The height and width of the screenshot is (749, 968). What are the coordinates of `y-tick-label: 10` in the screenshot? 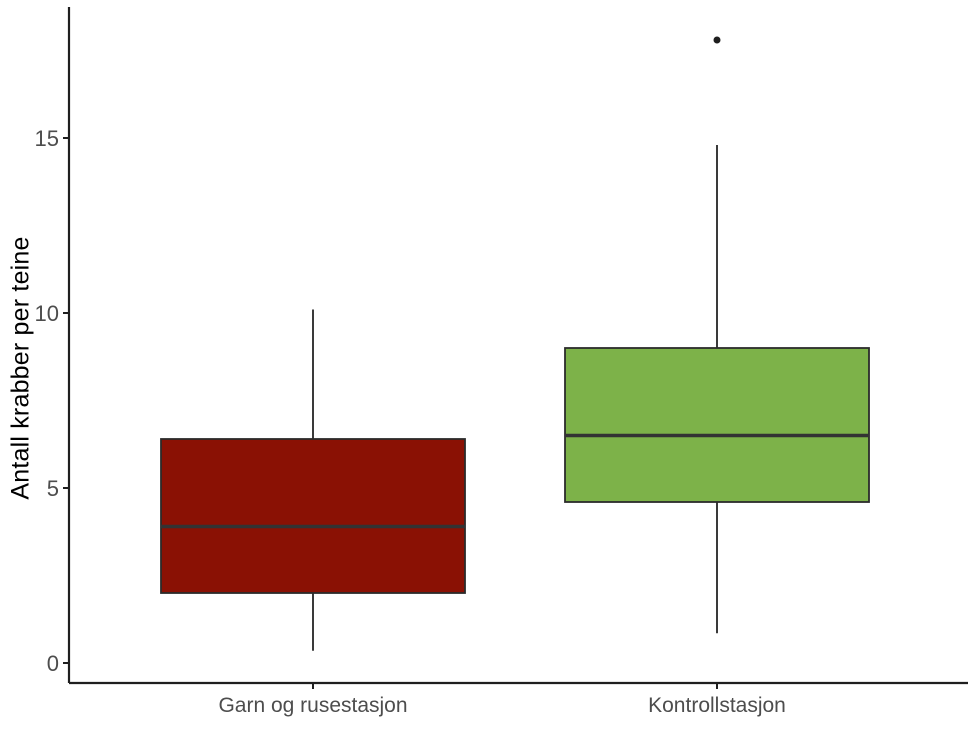 It's located at (47, 313).